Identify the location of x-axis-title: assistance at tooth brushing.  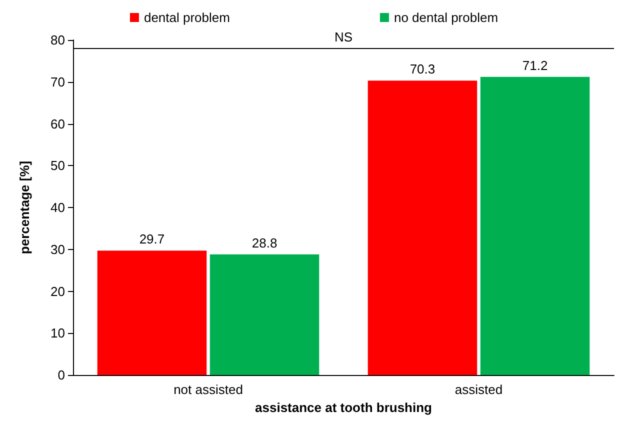
(343, 407).